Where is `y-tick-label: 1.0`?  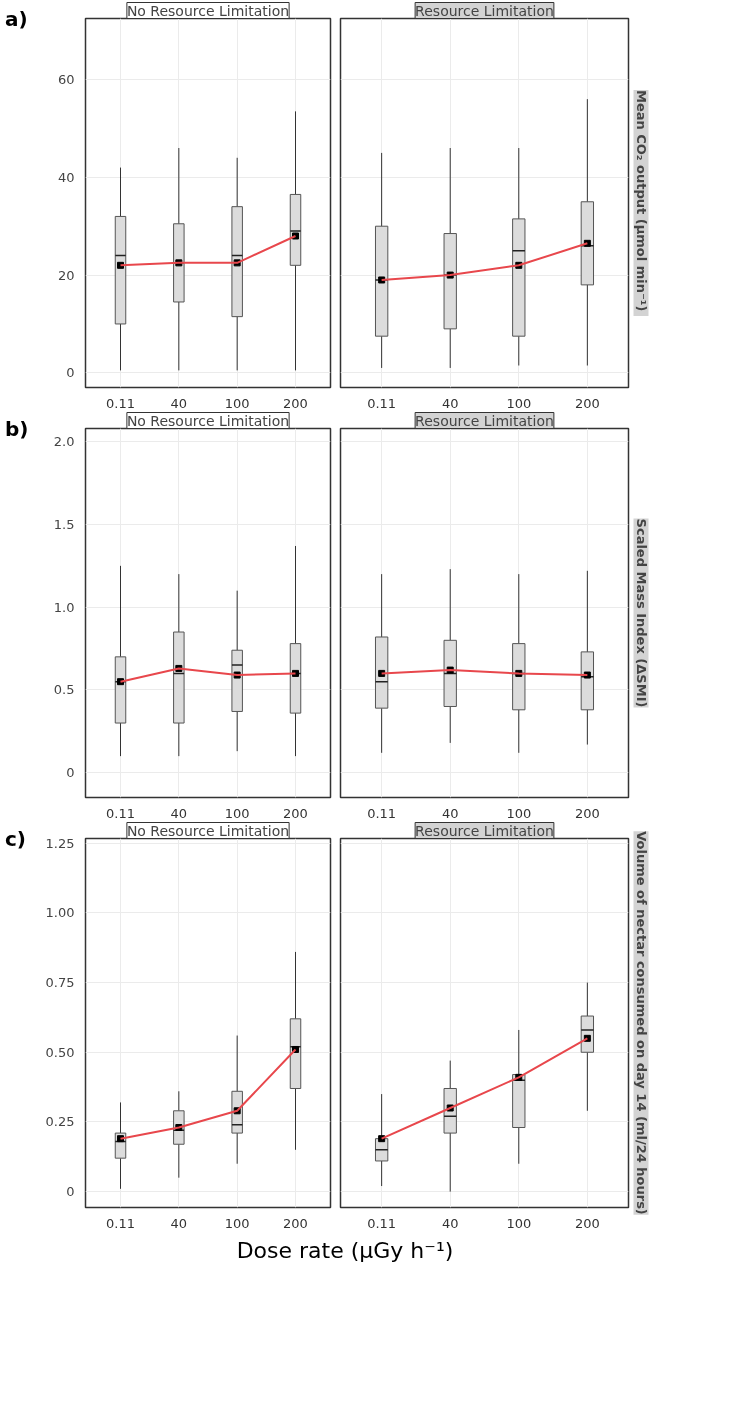
y-tick-label: 1.0 is located at coordinates (64, 607).